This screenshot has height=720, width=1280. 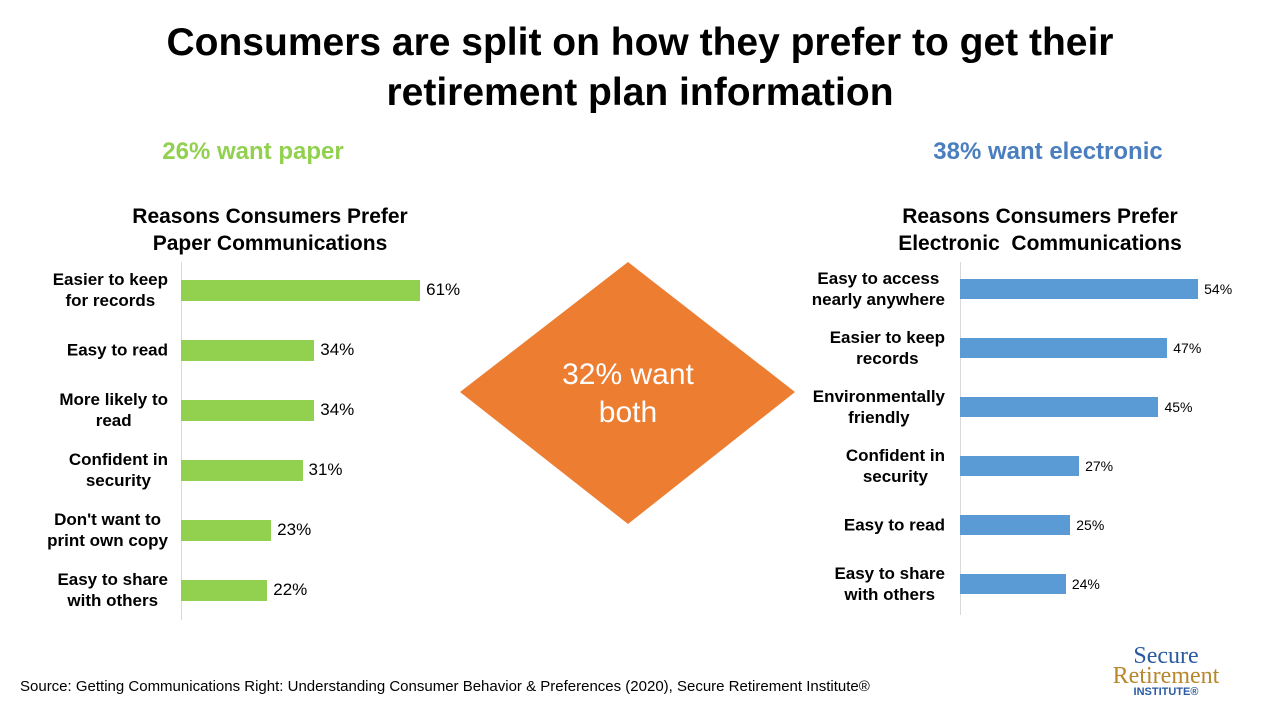 What do you see at coordinates (887, 348) in the screenshot?
I see `category-label: Easier to keep records` at bounding box center [887, 348].